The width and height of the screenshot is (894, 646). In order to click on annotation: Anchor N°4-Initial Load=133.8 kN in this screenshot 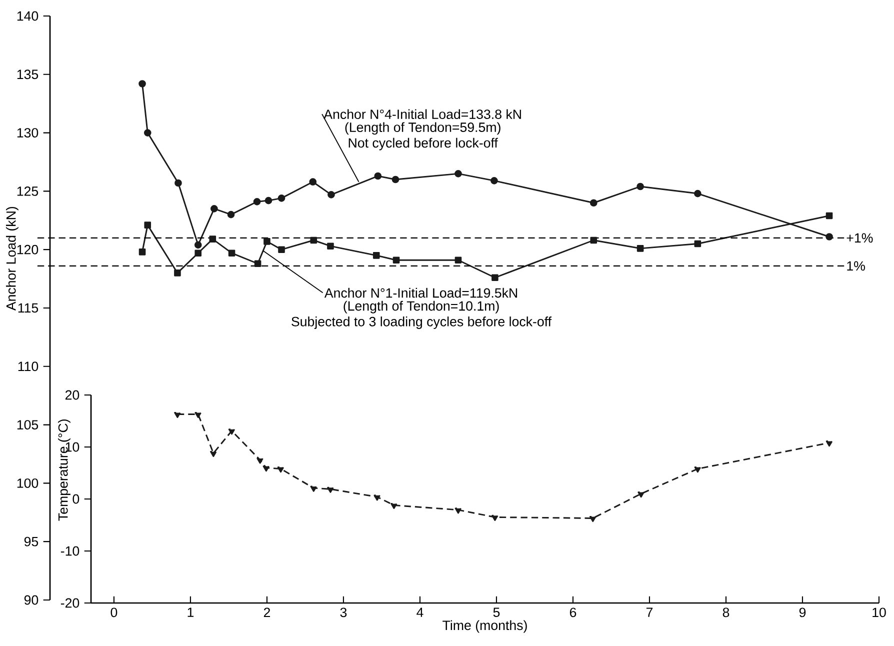, I will do `click(422, 114)`.